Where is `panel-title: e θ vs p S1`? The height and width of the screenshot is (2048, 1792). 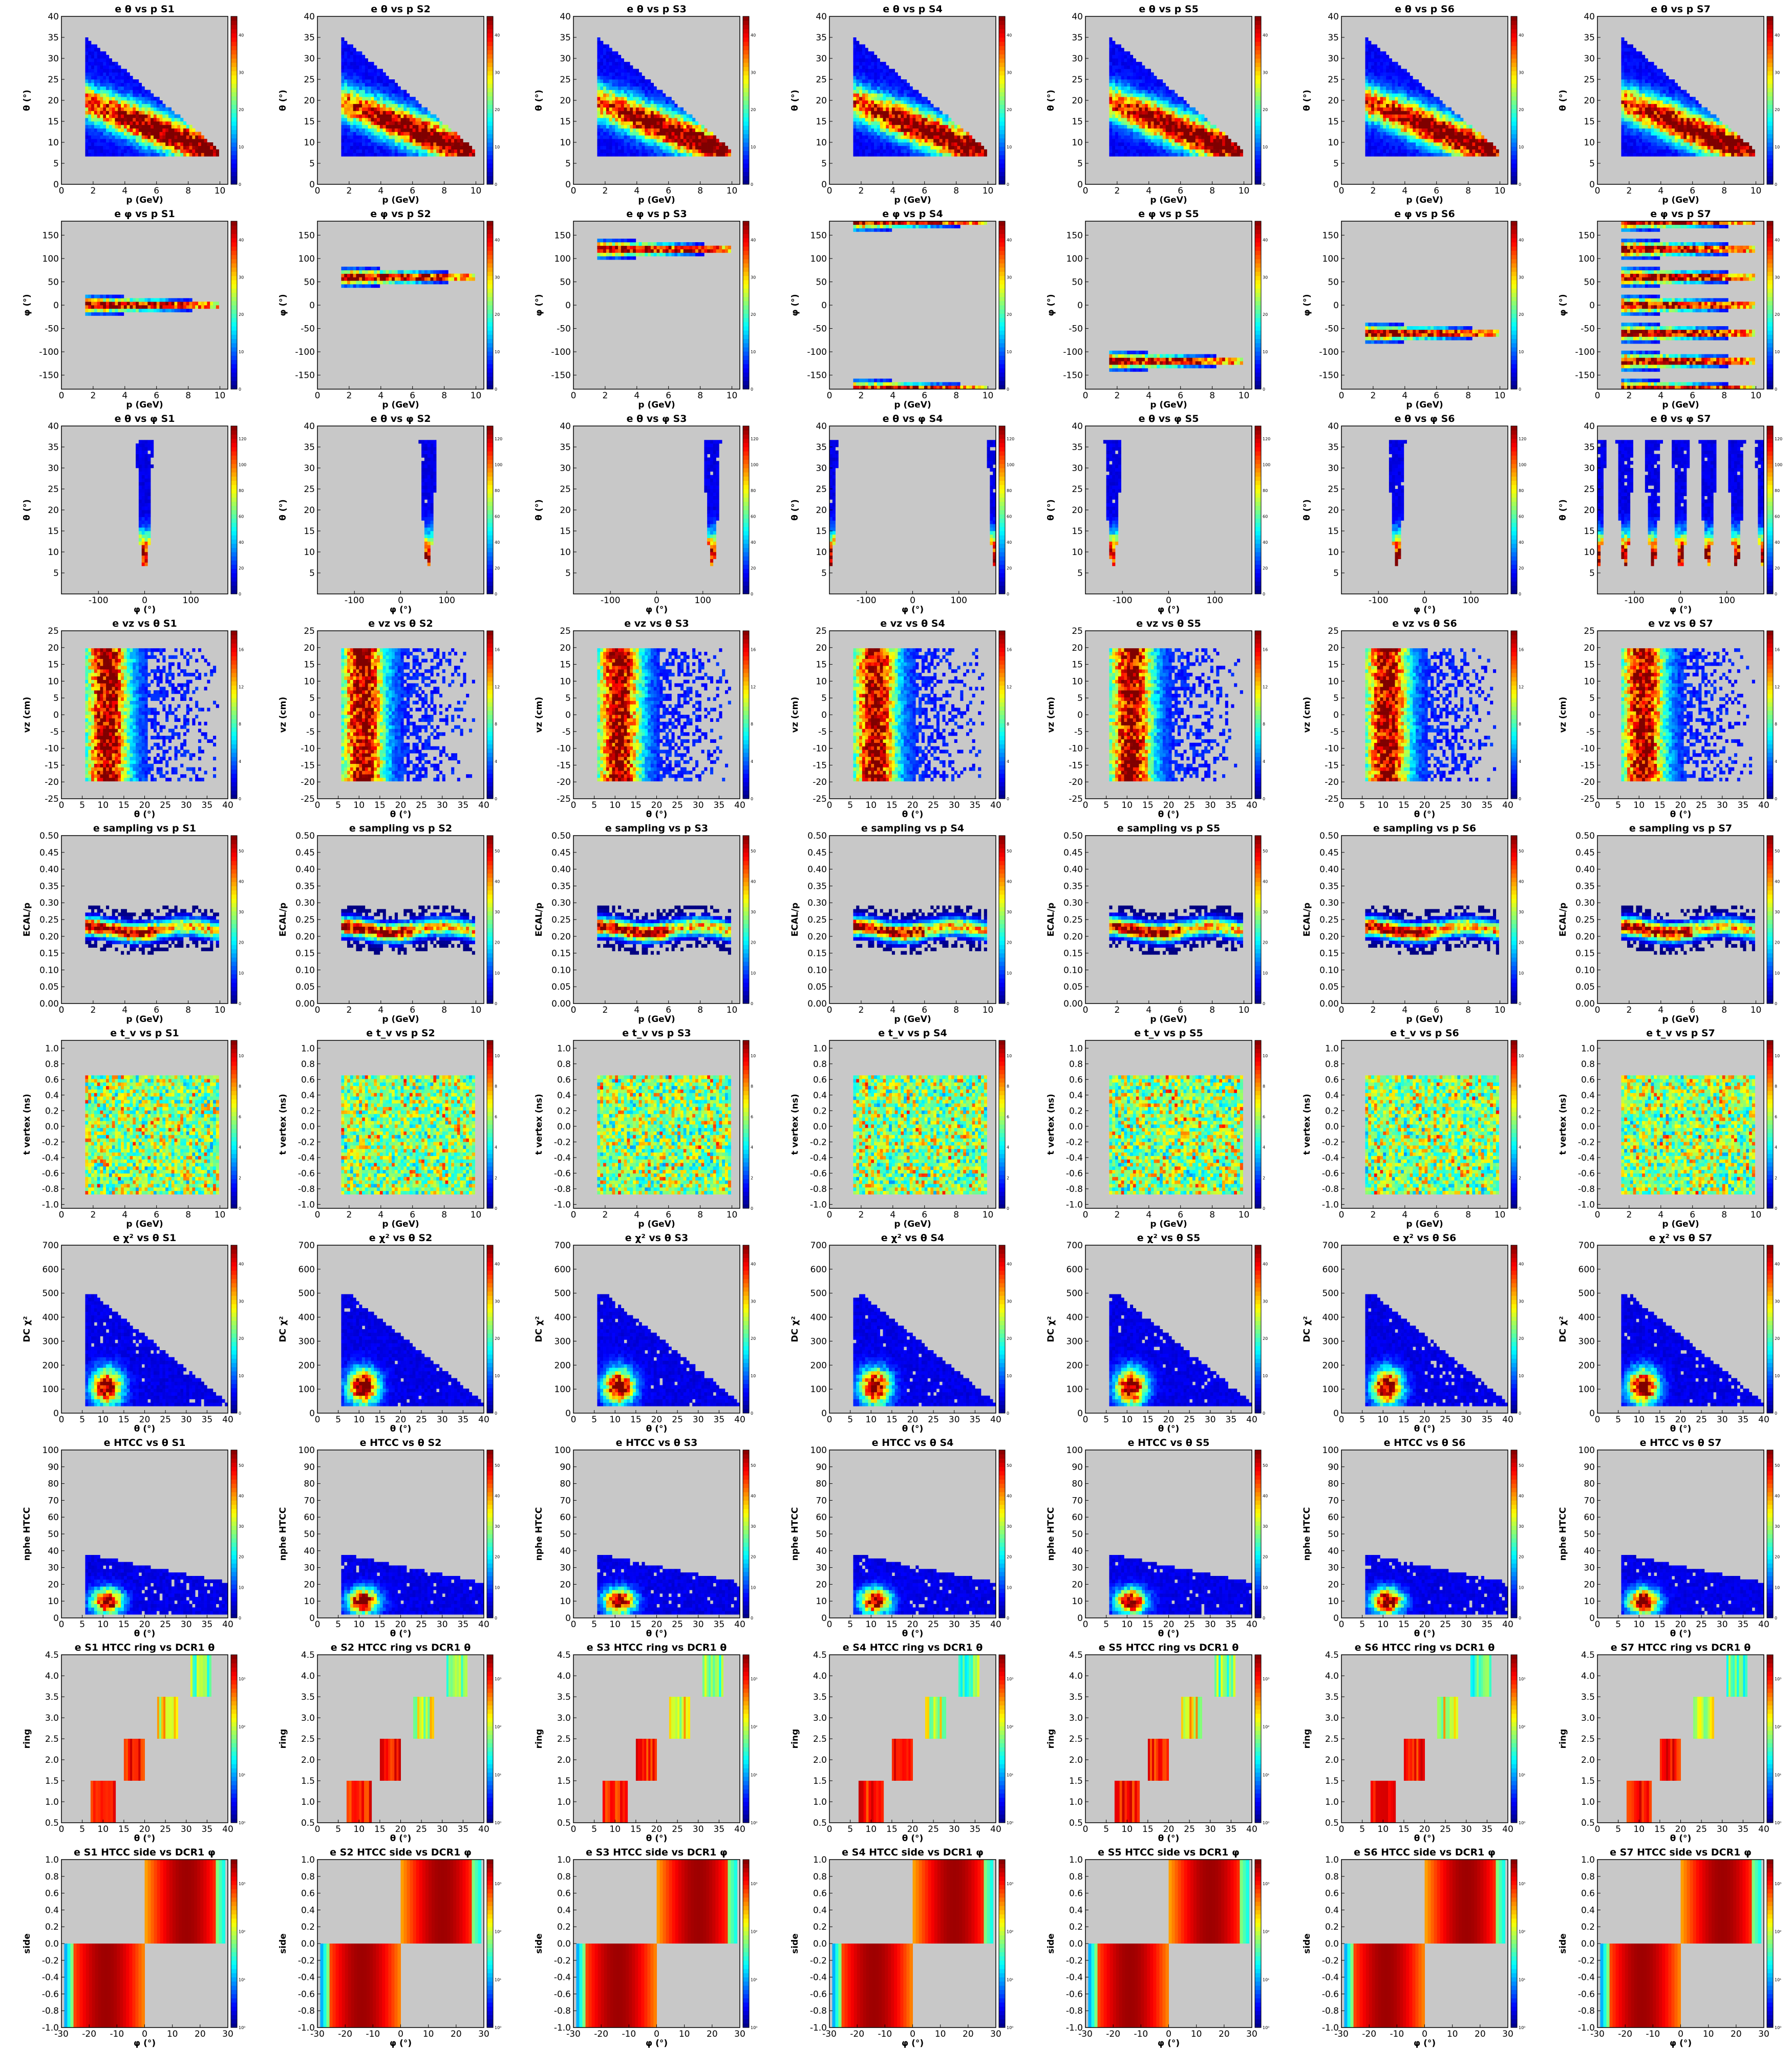 panel-title: e θ vs p S1 is located at coordinates (145, 9).